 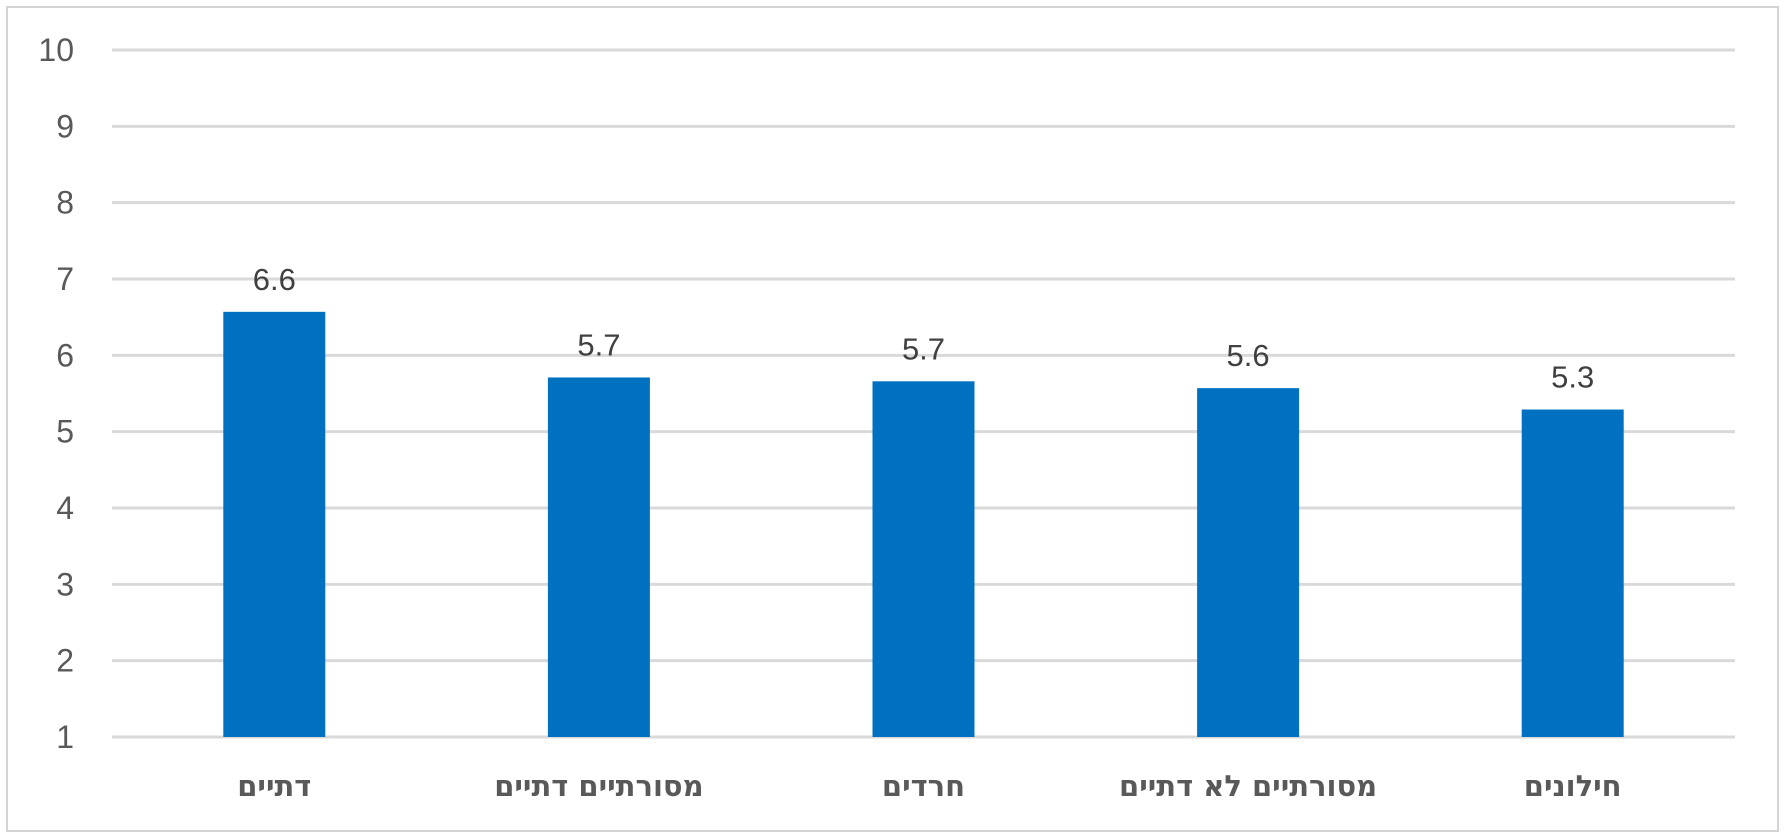 I want to click on data-label: 6.6, so click(x=274, y=279).